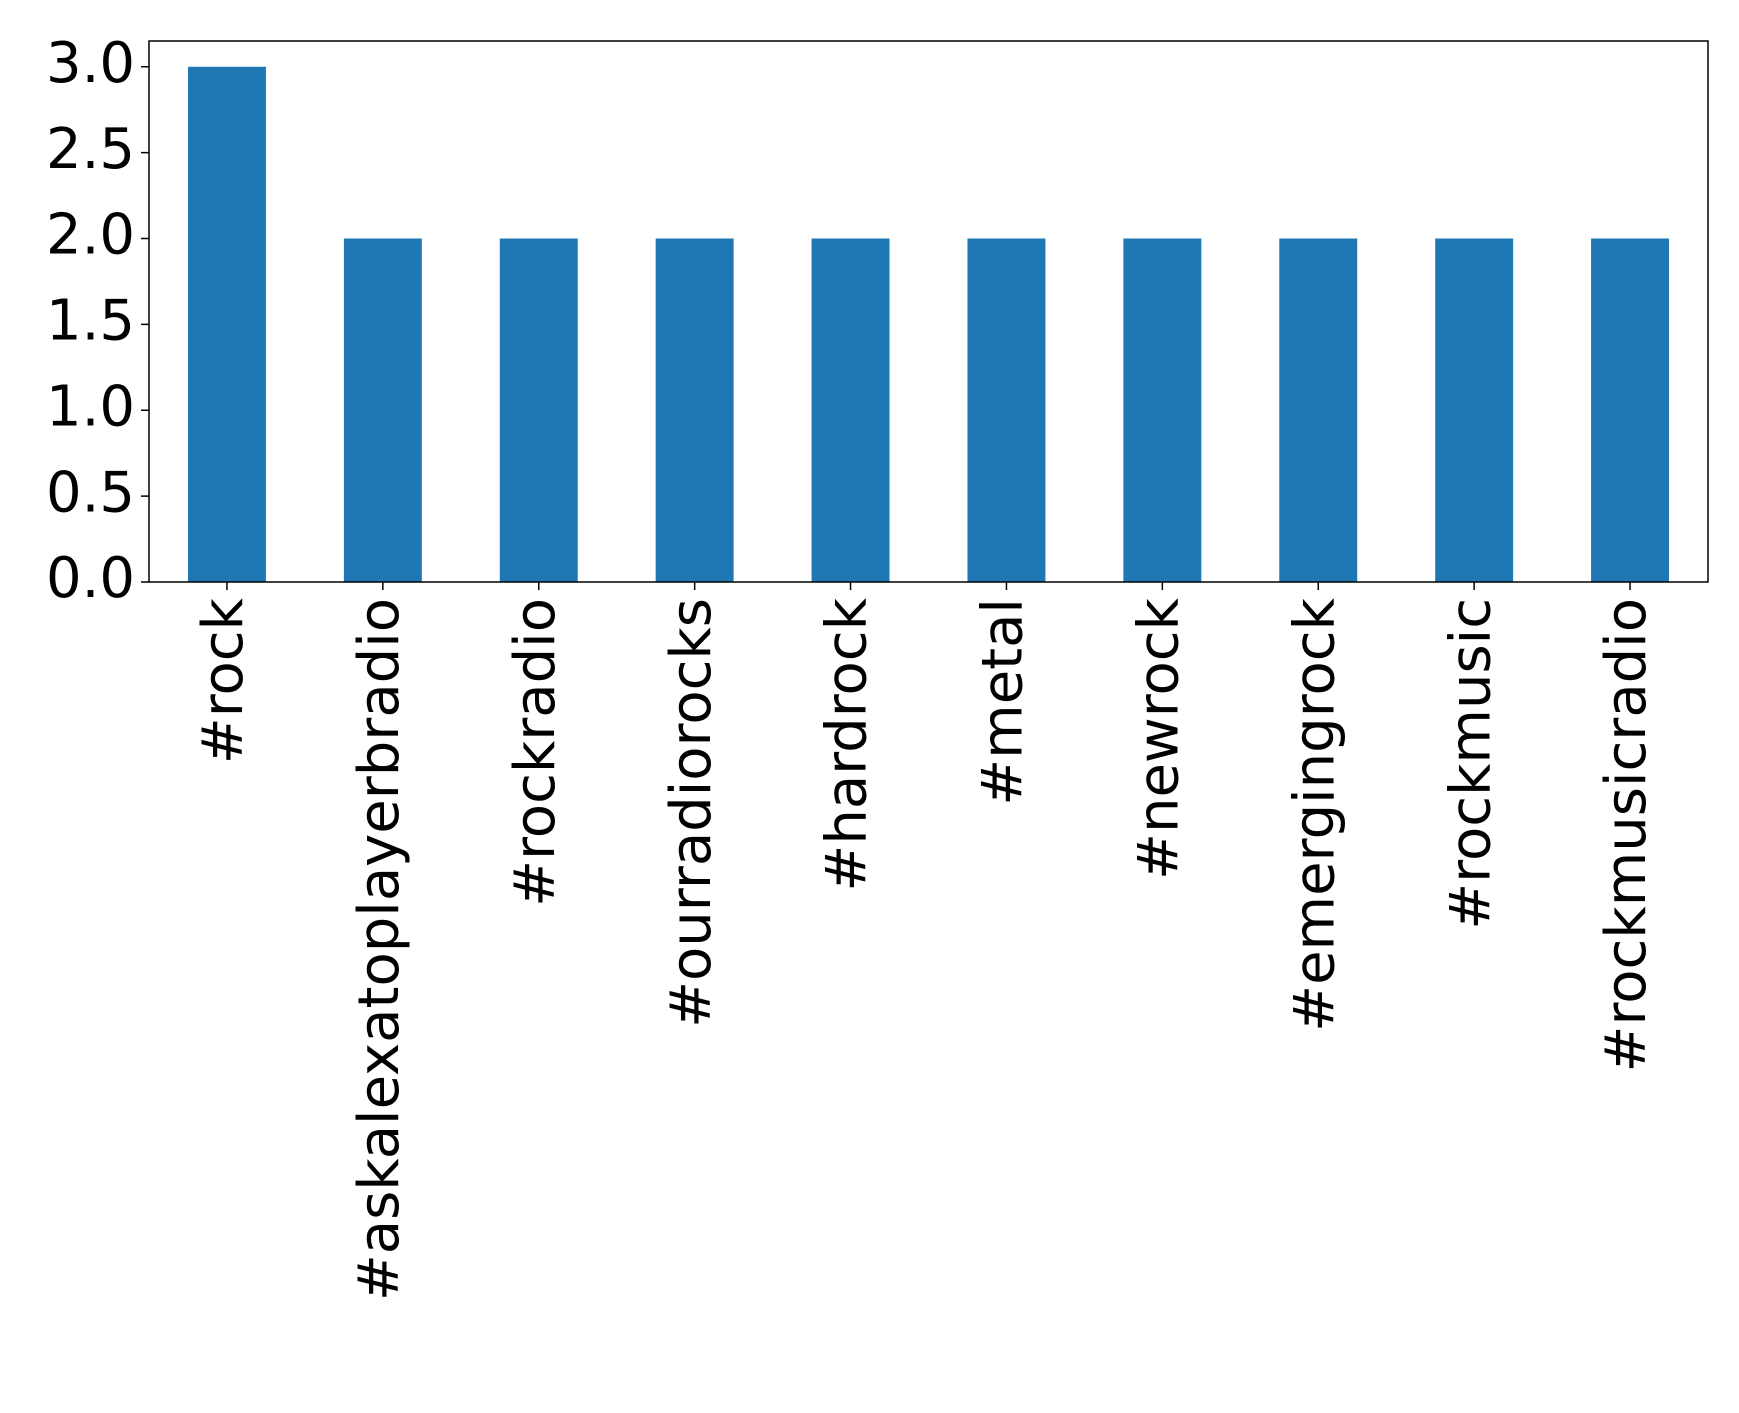  What do you see at coordinates (90, 406) in the screenshot?
I see `y-tick-label: 1.0` at bounding box center [90, 406].